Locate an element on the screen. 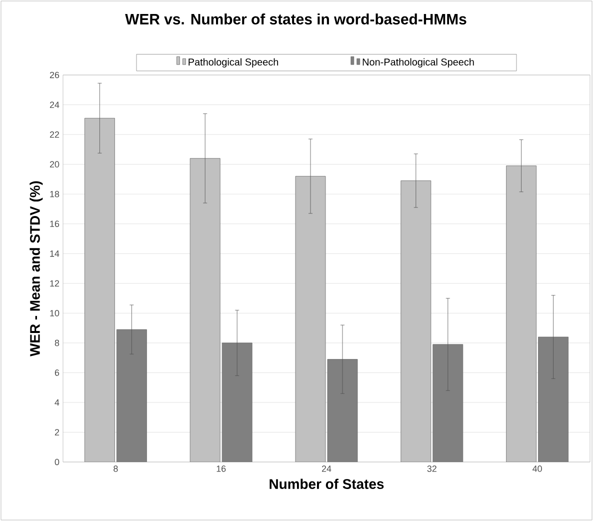  y-tick-label: 4 is located at coordinates (57, 402).